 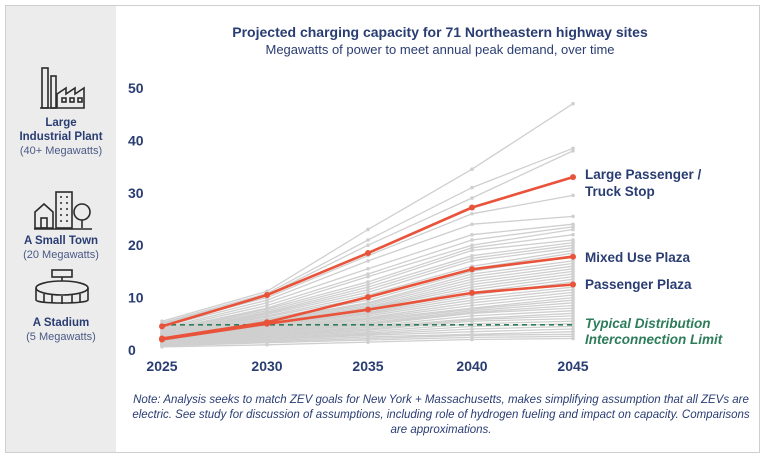 I want to click on ref-town-detail: (20 Megawatts), so click(x=61, y=255).